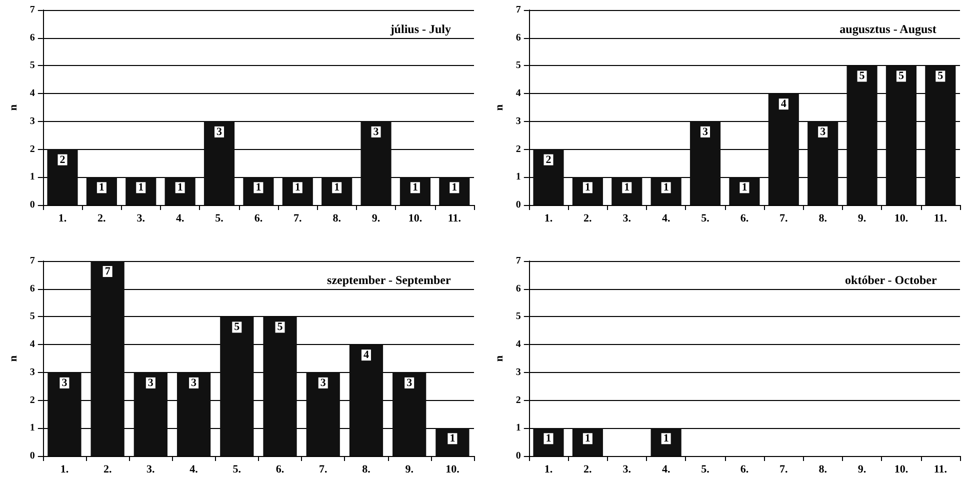 The height and width of the screenshot is (503, 973). I want to click on x-tick-label: 10., so click(901, 218).